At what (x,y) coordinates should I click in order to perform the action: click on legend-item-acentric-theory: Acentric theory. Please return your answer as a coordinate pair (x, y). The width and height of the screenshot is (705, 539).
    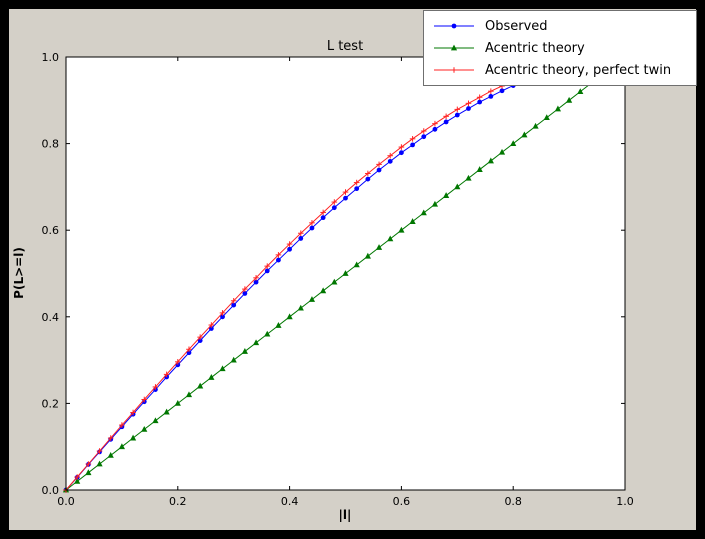
    Looking at the image, I should click on (558, 48).